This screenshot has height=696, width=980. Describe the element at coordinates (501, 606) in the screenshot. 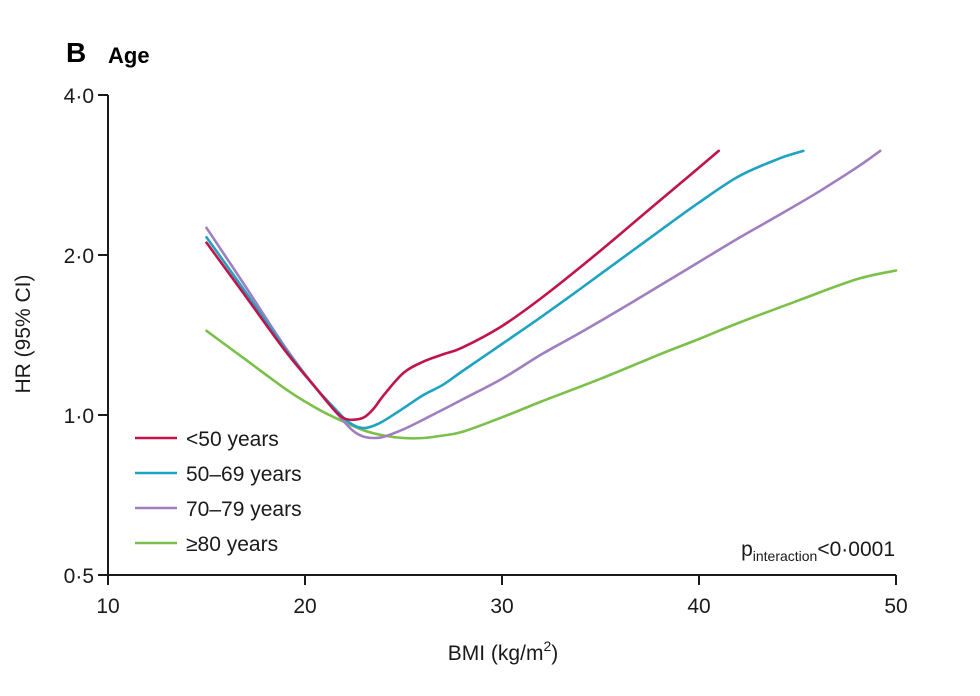

I see `x-tick-label: 30` at that location.